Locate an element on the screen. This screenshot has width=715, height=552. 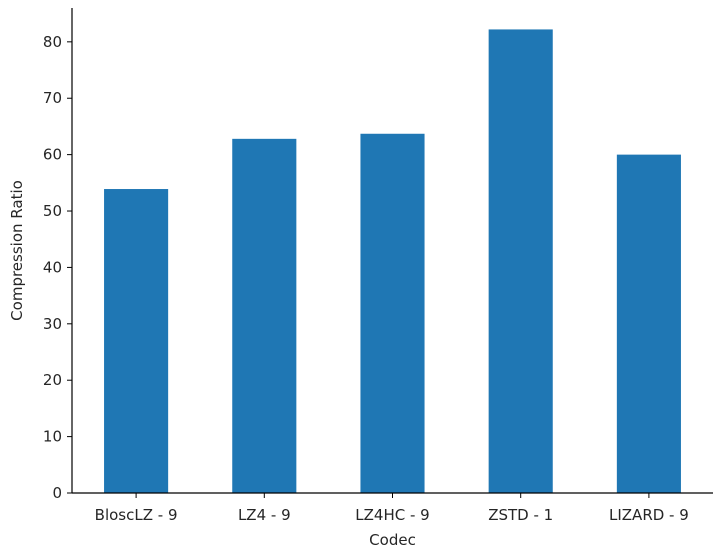
x-tick-label: LZ4HC - 9 is located at coordinates (392, 515).